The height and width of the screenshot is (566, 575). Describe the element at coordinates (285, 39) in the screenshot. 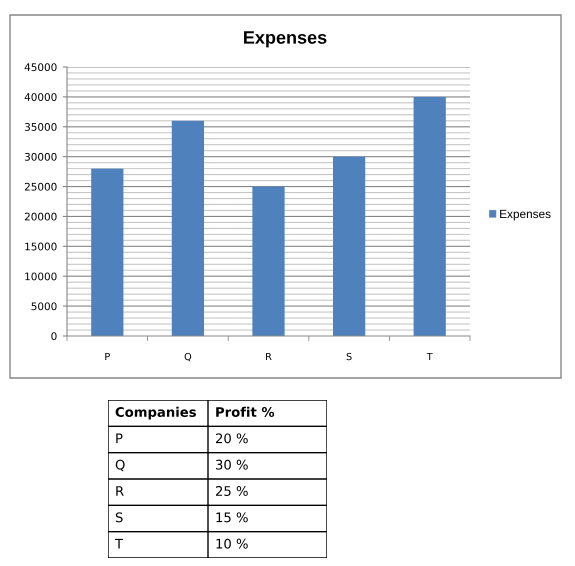

I see `chart-title: Expenses` at that location.